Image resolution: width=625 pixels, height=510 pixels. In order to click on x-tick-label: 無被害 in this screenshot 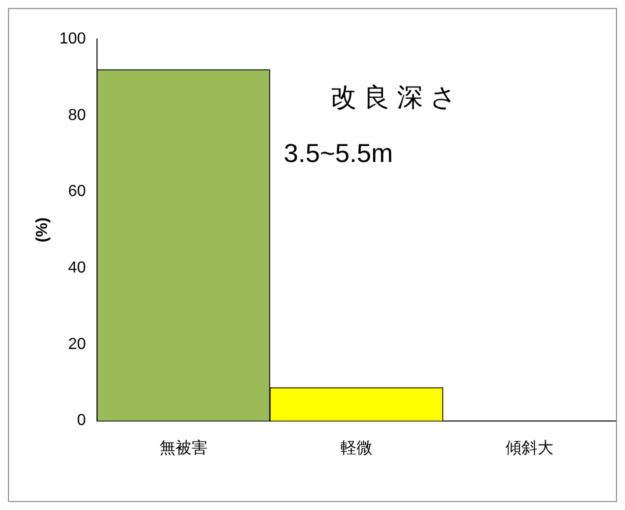, I will do `click(183, 447)`.